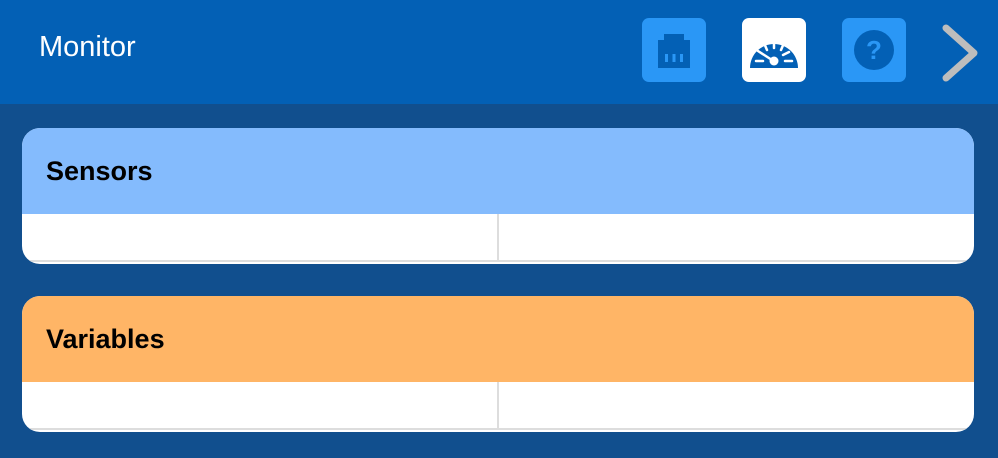 This screenshot has height=458, width=998. I want to click on help-icon: ?, so click(874, 50).